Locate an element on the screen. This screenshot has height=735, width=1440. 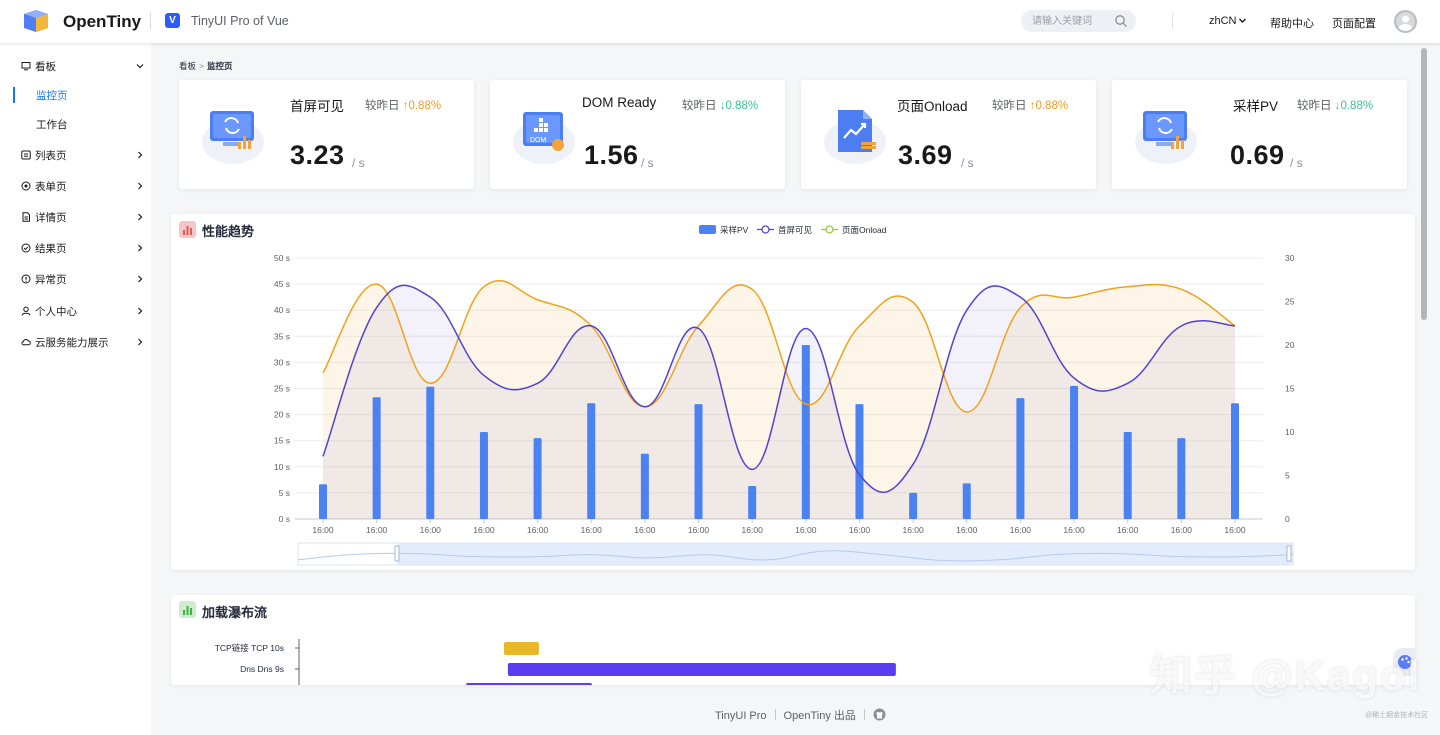
detail-icon is located at coordinates (26, 217).